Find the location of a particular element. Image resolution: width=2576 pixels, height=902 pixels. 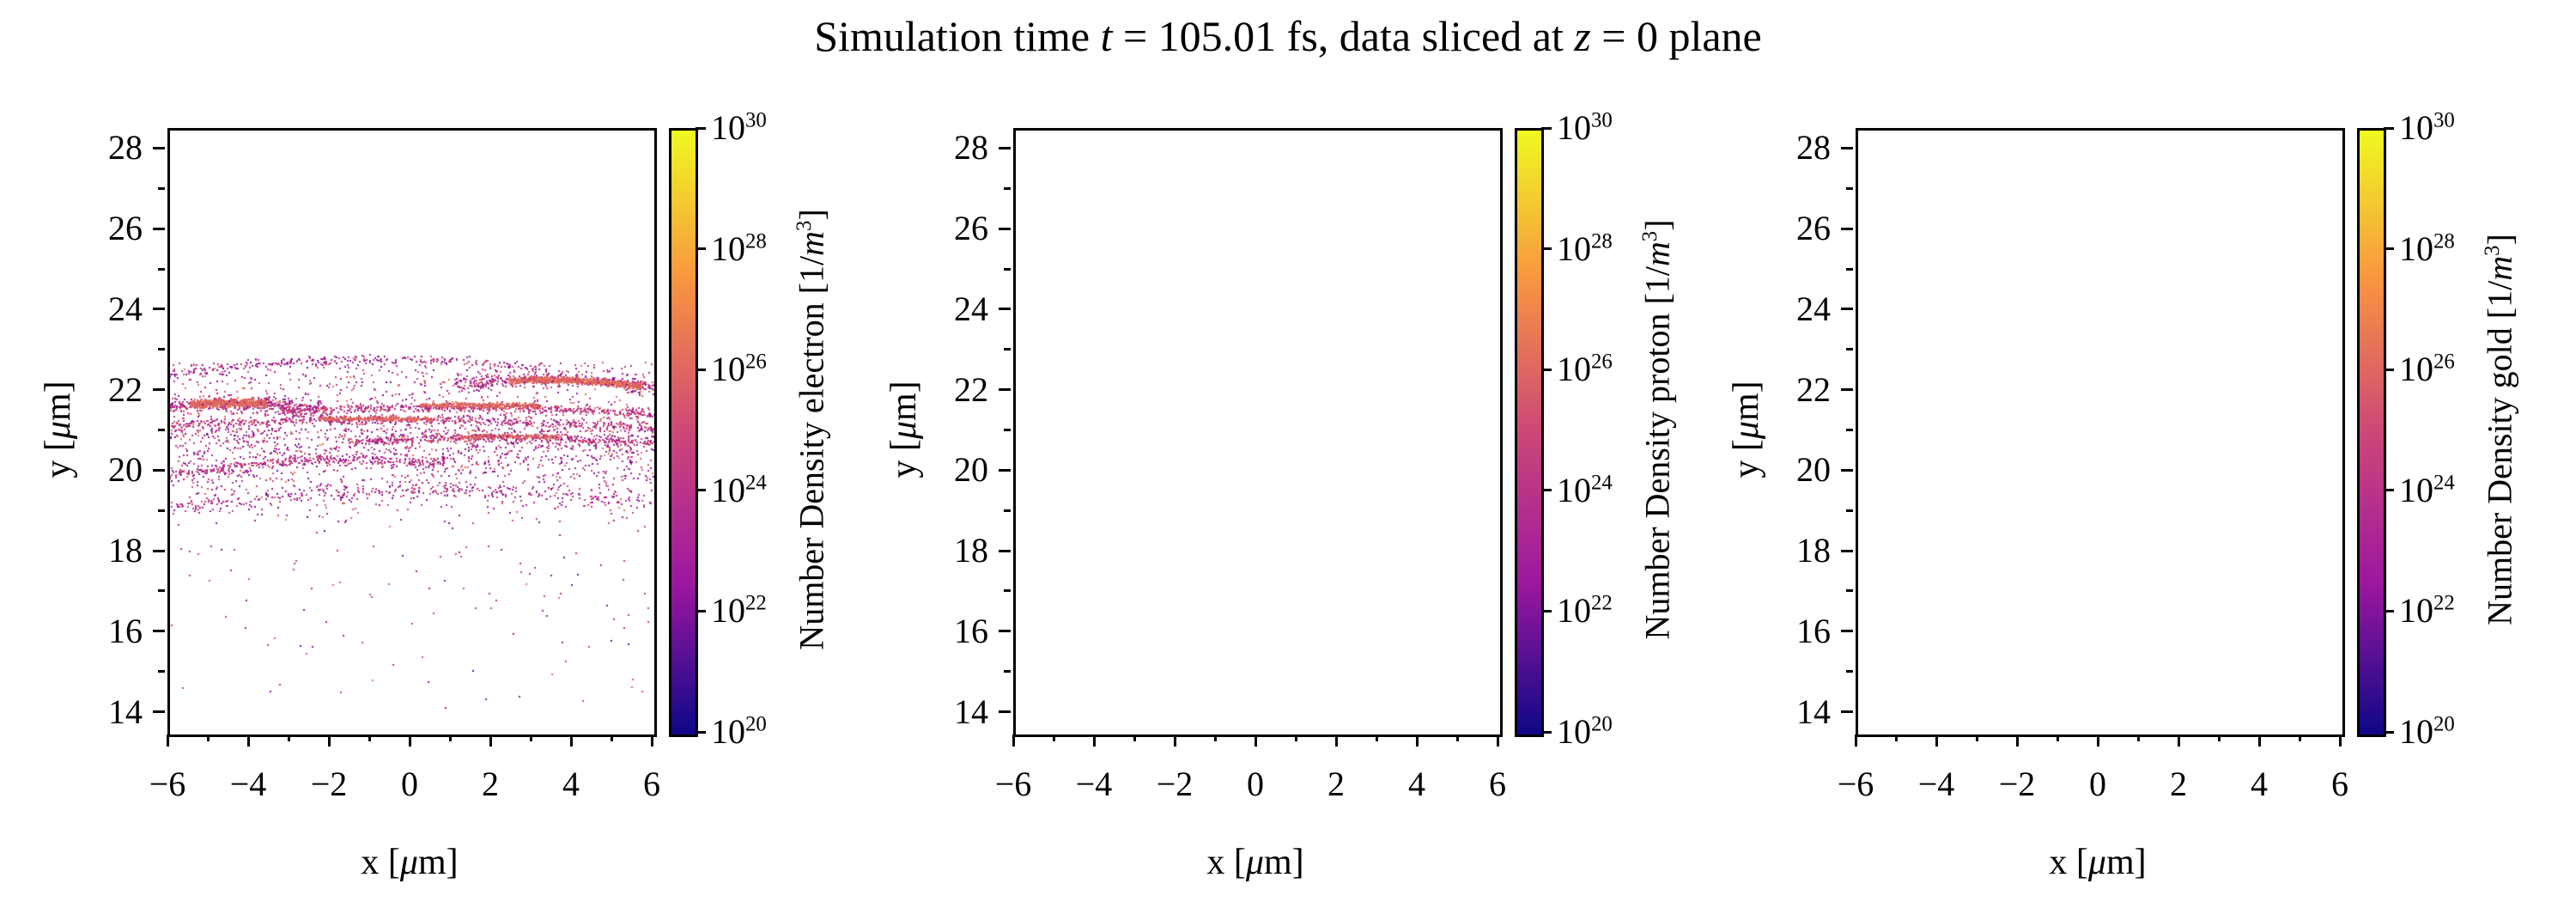

x-tick-label: 2 is located at coordinates (1336, 784).